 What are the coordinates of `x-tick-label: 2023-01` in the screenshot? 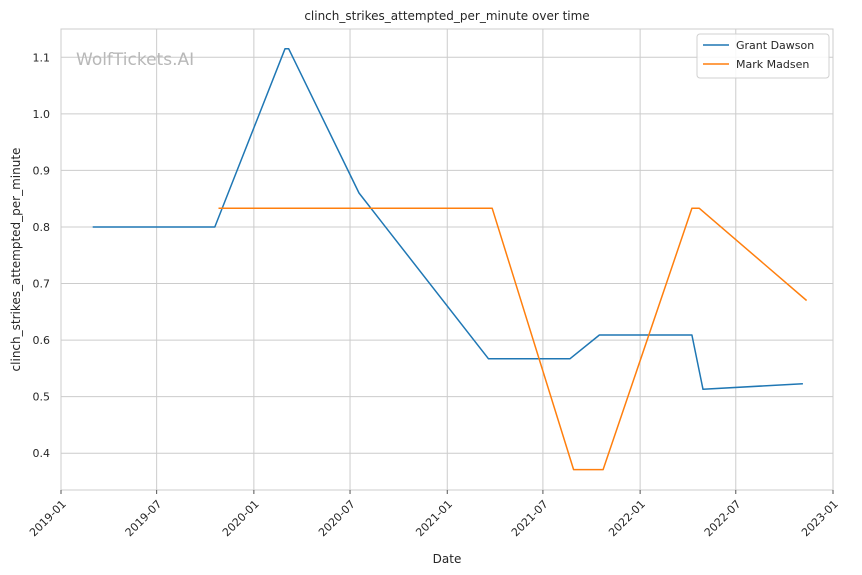 It's located at (820, 519).